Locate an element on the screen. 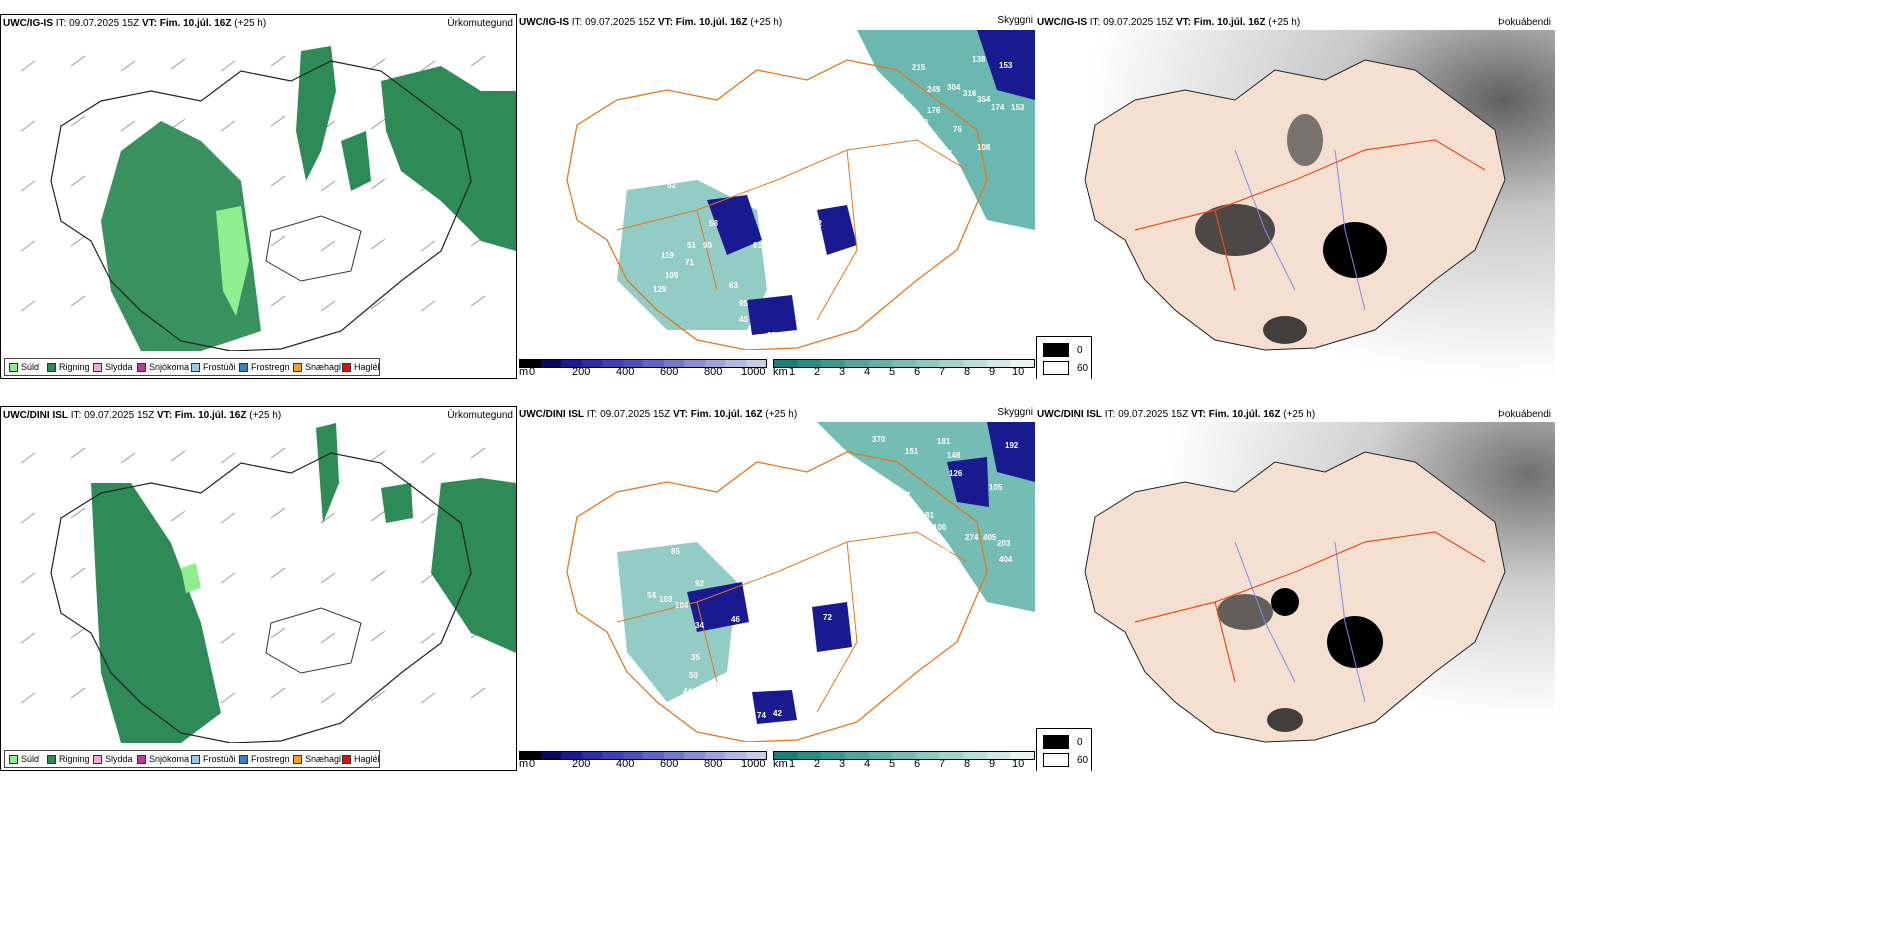 Image resolution: width=1900 pixels, height=950 pixels. visibility-value-label: 44 is located at coordinates (687, 691).